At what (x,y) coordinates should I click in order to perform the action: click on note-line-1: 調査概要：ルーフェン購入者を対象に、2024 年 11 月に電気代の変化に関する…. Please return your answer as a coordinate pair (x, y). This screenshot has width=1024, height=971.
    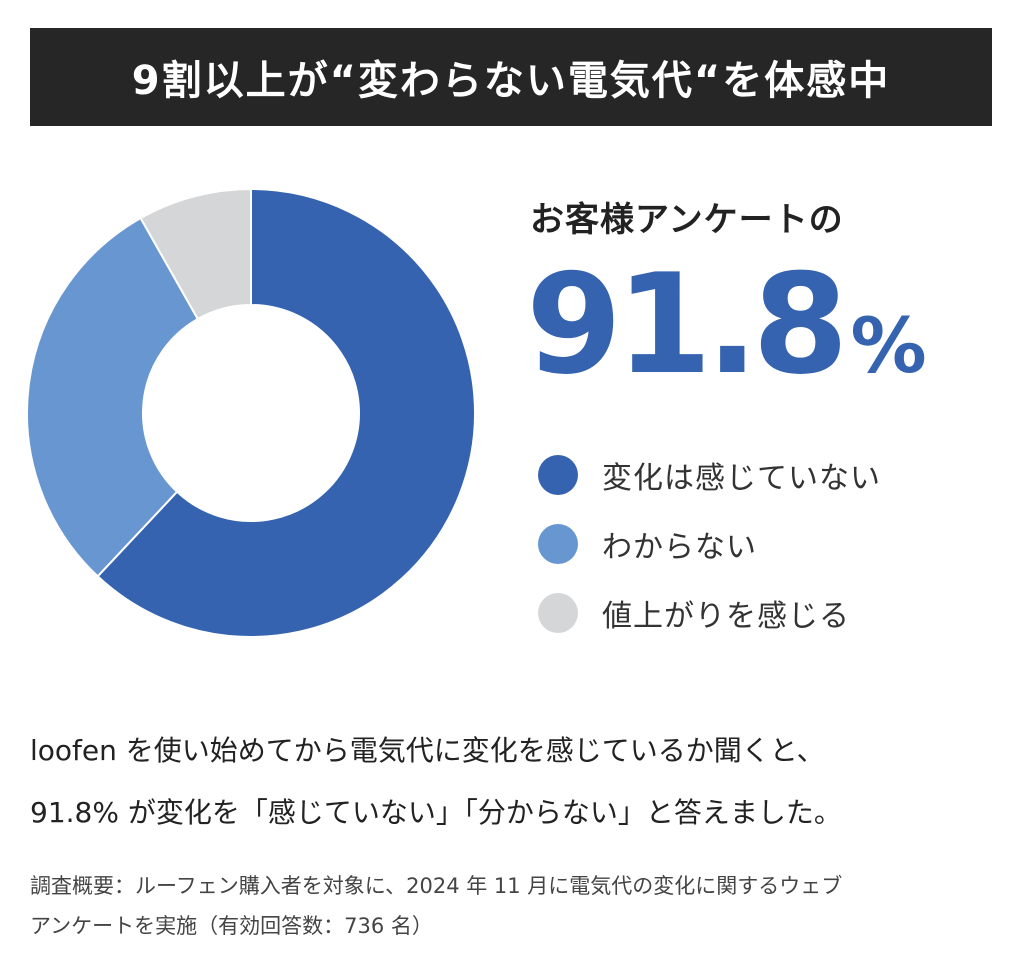
    Looking at the image, I should click on (436, 886).